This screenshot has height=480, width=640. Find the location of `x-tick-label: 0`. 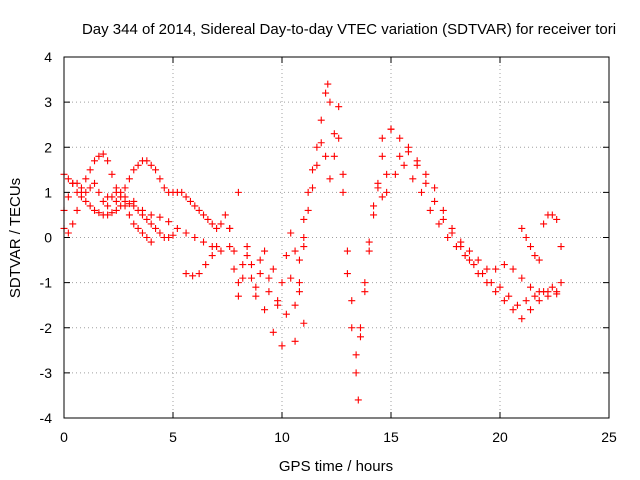

x-tick-label: 0 is located at coordinates (64, 437).